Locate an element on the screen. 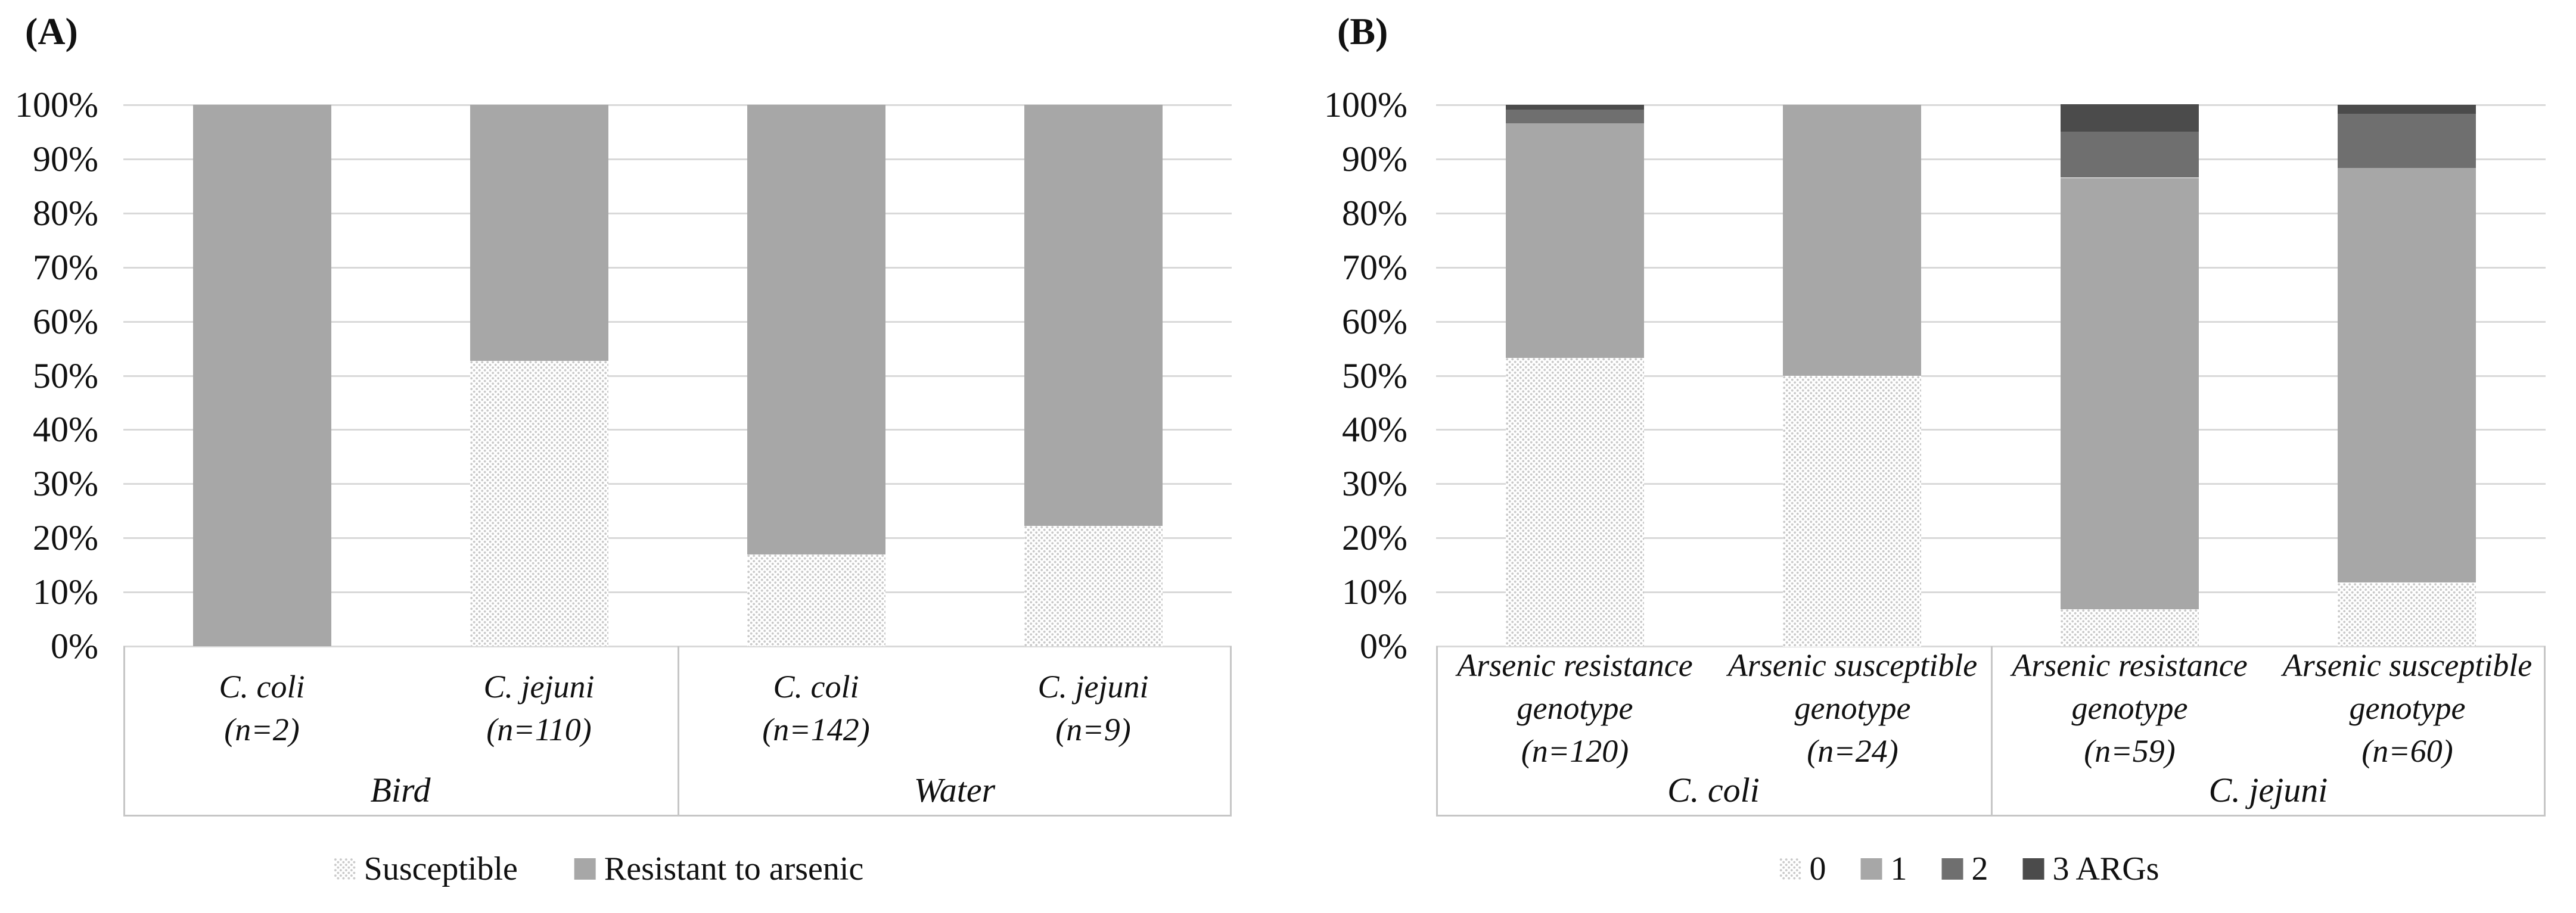 The width and height of the screenshot is (2576, 913). panel-b-legend: 0 1 2 3 ARGs is located at coordinates (1969, 869).